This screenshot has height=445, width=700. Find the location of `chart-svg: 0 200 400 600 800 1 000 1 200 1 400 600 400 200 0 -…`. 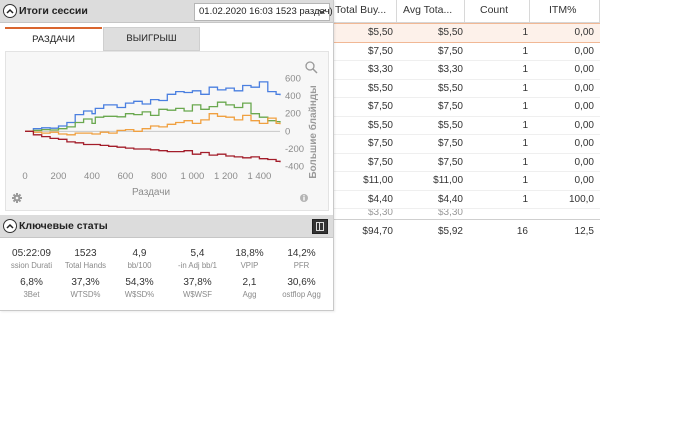

chart-svg: 0 200 400 600 800 1 000 1 200 1 400 600 400 200 0 -… is located at coordinates (165, 132).